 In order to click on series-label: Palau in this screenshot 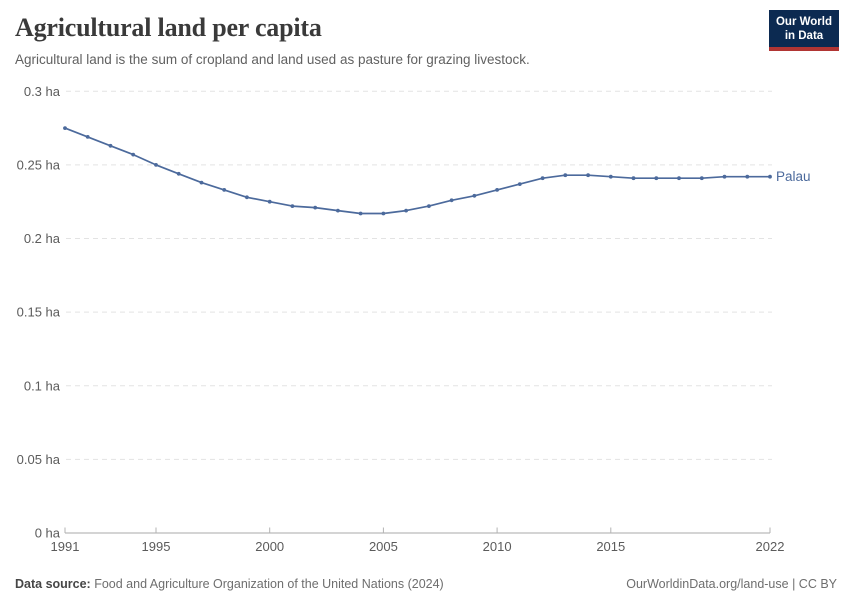, I will do `click(793, 176)`.